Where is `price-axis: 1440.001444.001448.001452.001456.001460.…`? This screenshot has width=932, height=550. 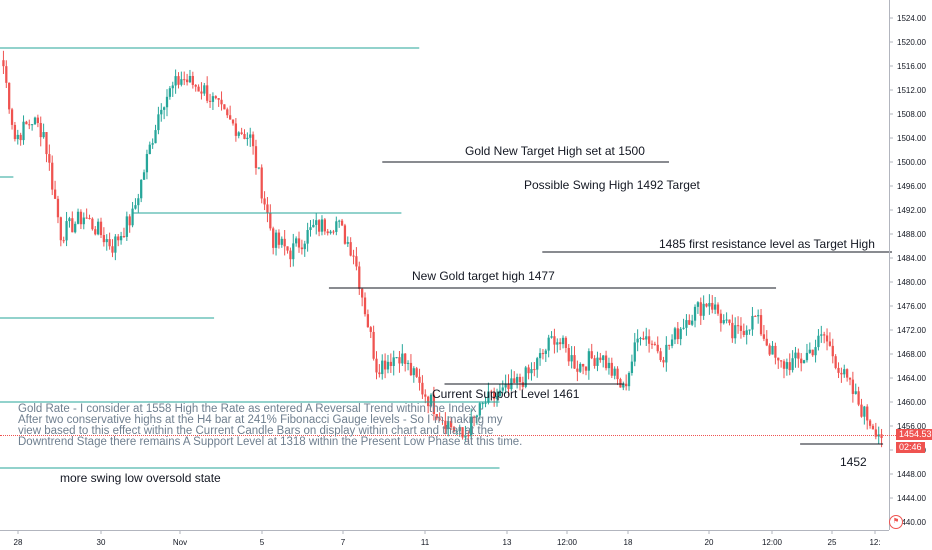 price-axis: 1440.001444.001448.001452.001456.001460.… is located at coordinates (907, 265).